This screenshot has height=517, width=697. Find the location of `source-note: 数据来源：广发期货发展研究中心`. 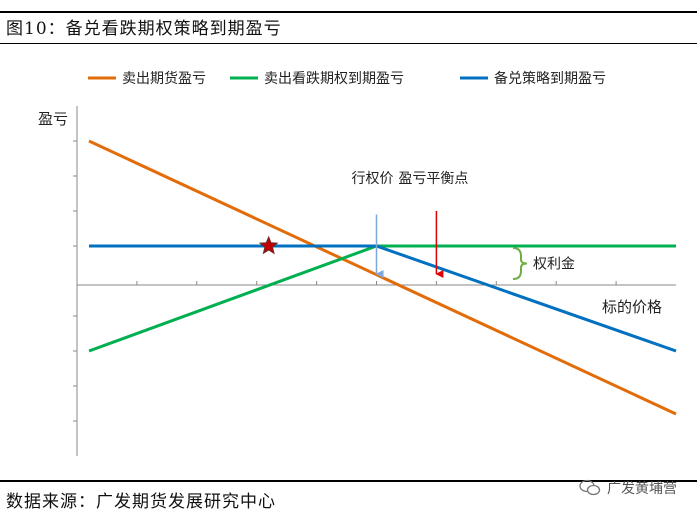

source-note: 数据来源：广发期货发展研究中心 is located at coordinates (141, 502).